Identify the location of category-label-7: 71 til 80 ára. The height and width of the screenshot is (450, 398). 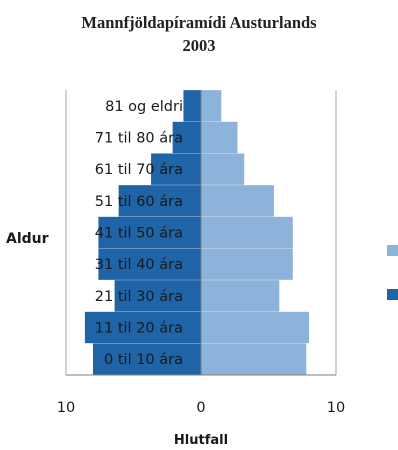
(139, 139).